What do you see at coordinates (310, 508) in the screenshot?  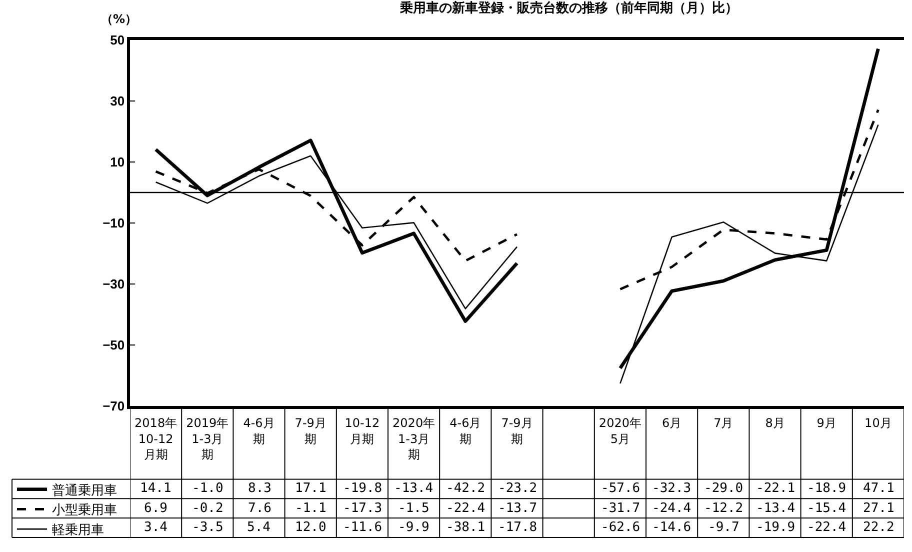 I see `data-label: -1.1` at bounding box center [310, 508].